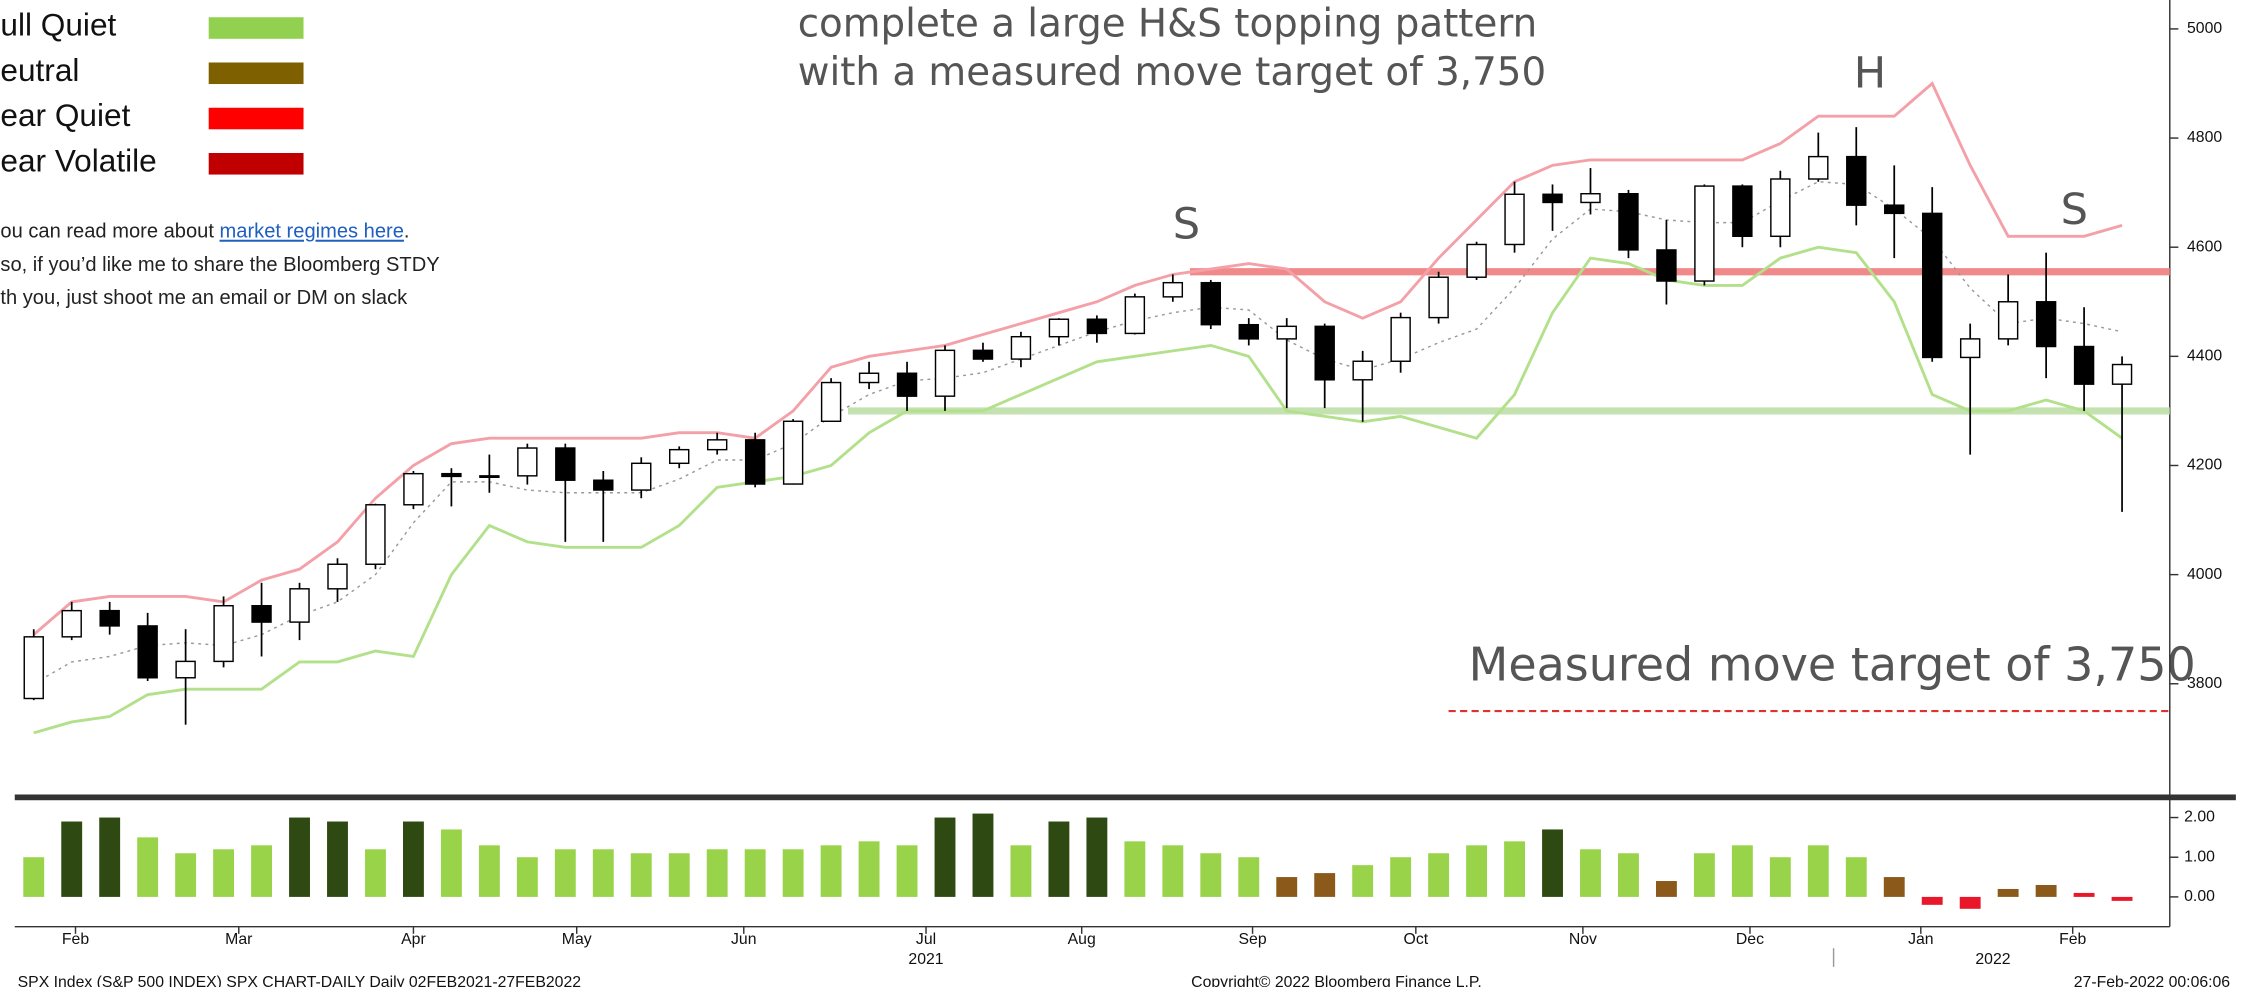 The image size is (2242, 987). I want to click on separator, so click(1125, 797).